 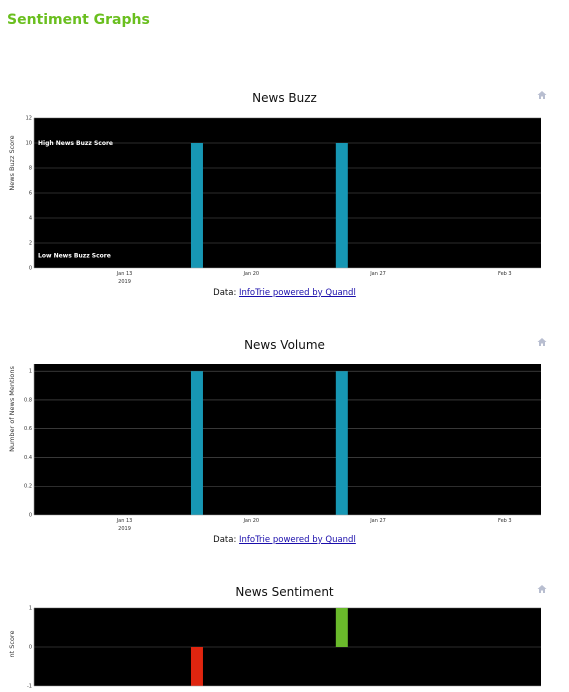 What do you see at coordinates (284, 345) in the screenshot?
I see `chart-title-volume: News Volume` at bounding box center [284, 345].